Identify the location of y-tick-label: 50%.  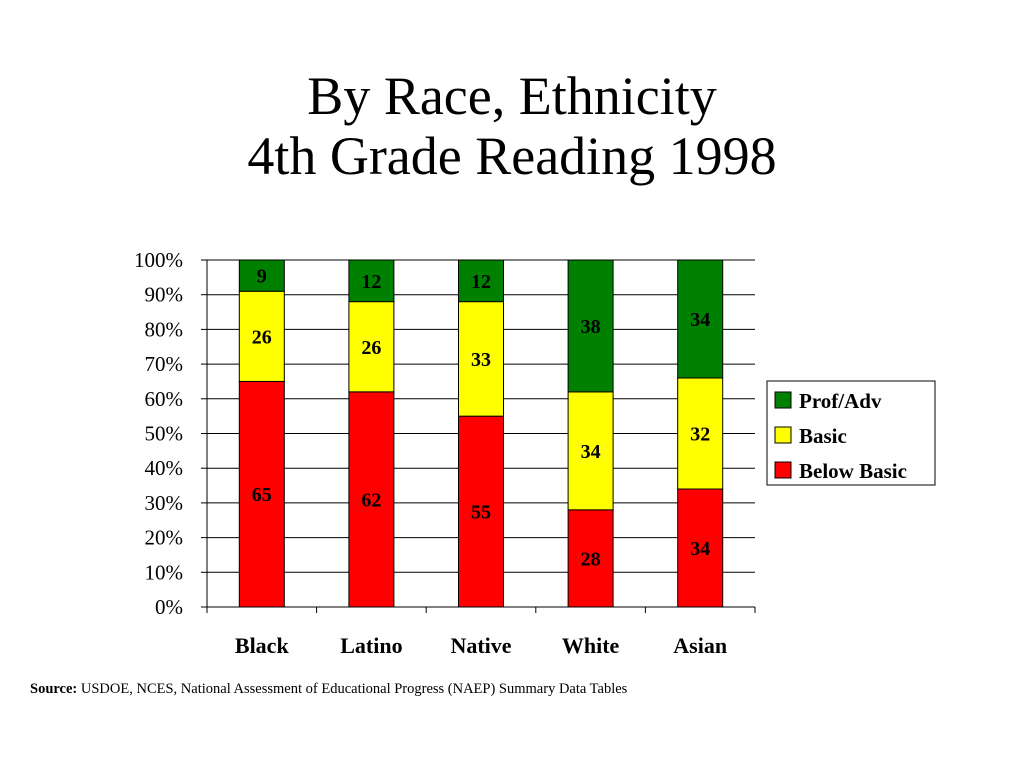
(164, 434).